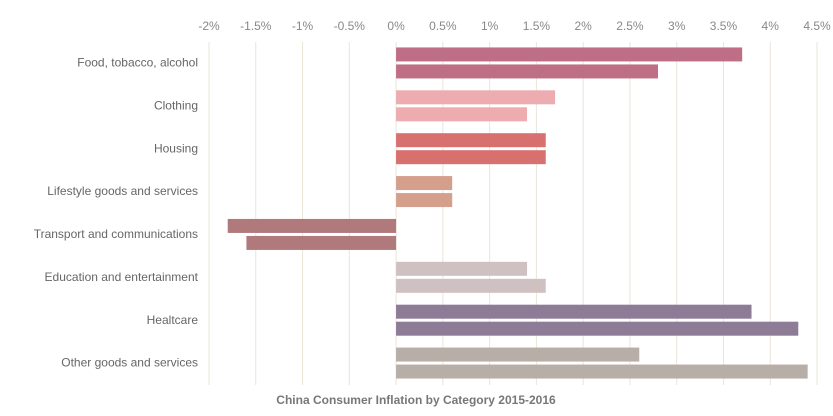 This screenshot has width=833, height=416. What do you see at coordinates (173, 320) in the screenshot?
I see `category-label: Healtcare` at bounding box center [173, 320].